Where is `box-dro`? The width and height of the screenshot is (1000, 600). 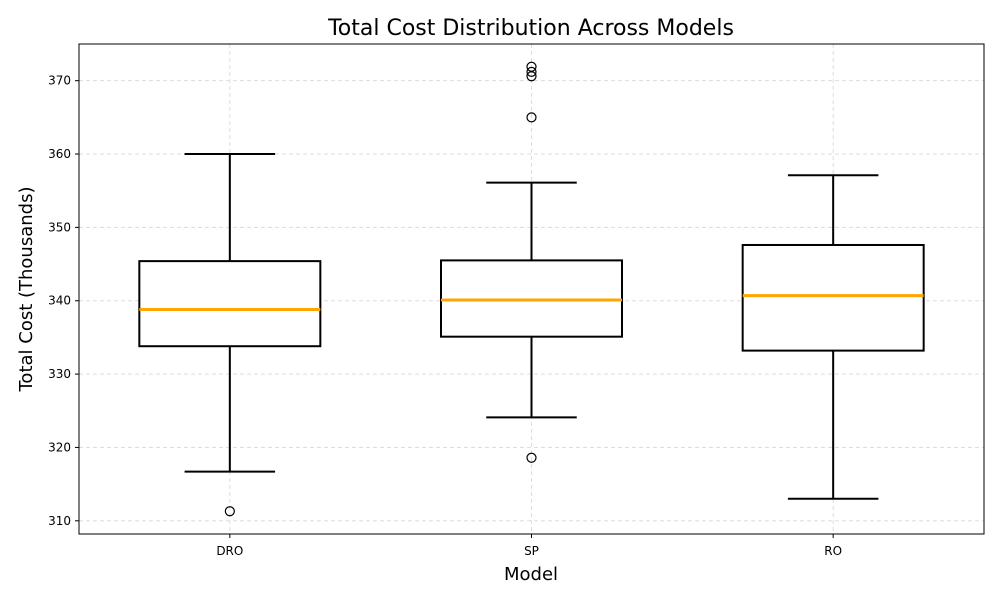
box-dro is located at coordinates (230, 335).